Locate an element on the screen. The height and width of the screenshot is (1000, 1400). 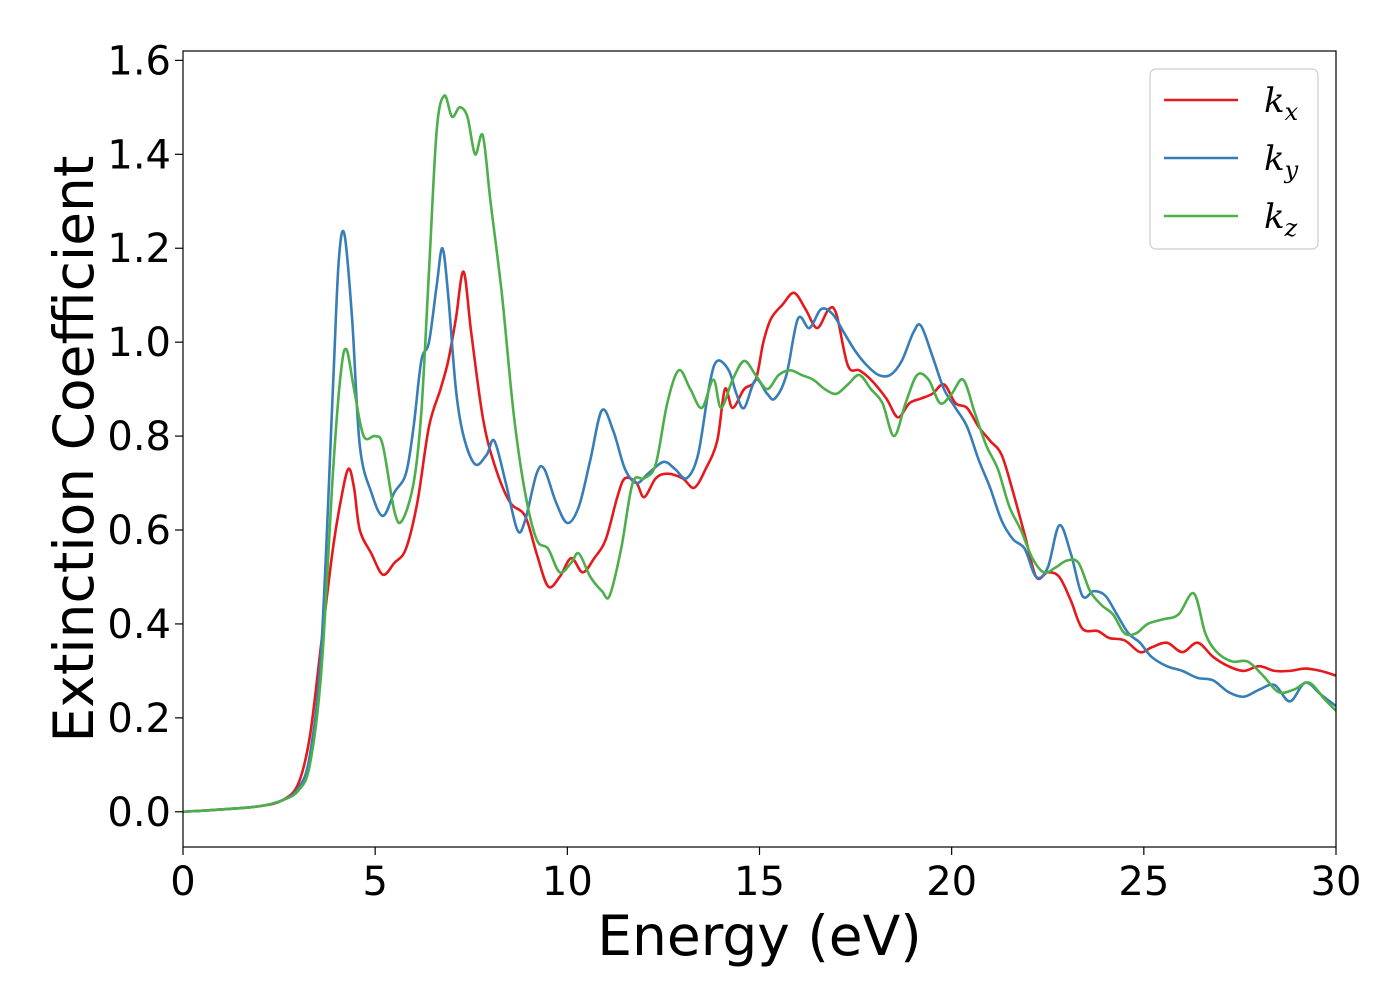
x-tick-label: 30 is located at coordinates (1336, 882).